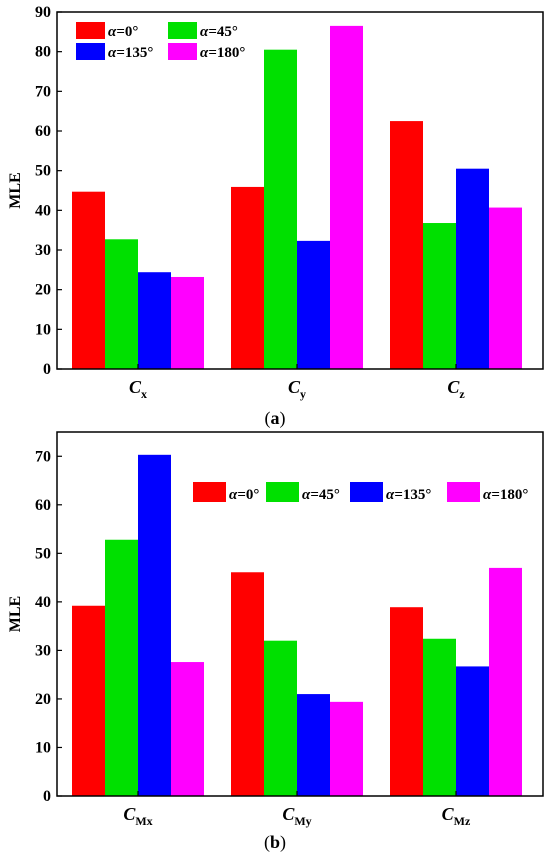 Image resolution: width=550 pixels, height=860 pixels. What do you see at coordinates (43, 52) in the screenshot?
I see `y-tick-label: 80` at bounding box center [43, 52].